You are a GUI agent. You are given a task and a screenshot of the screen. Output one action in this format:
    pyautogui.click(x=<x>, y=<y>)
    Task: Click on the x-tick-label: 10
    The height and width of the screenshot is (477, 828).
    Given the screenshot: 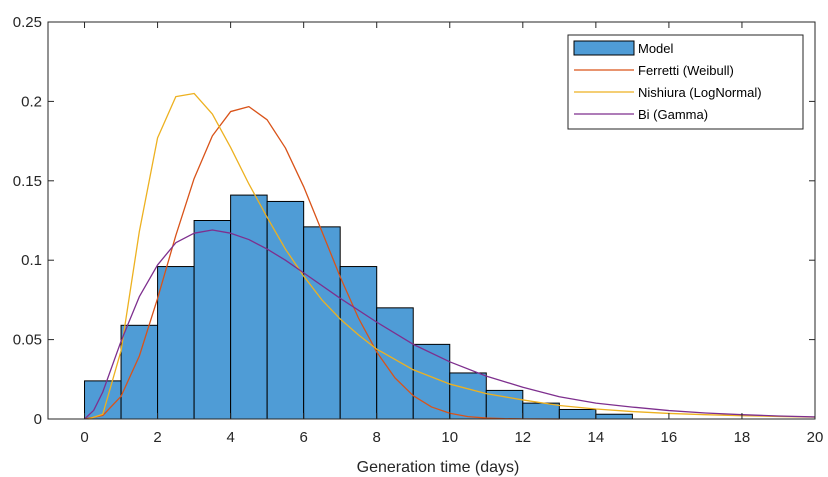 What is the action you would take?
    pyautogui.click(x=449, y=437)
    